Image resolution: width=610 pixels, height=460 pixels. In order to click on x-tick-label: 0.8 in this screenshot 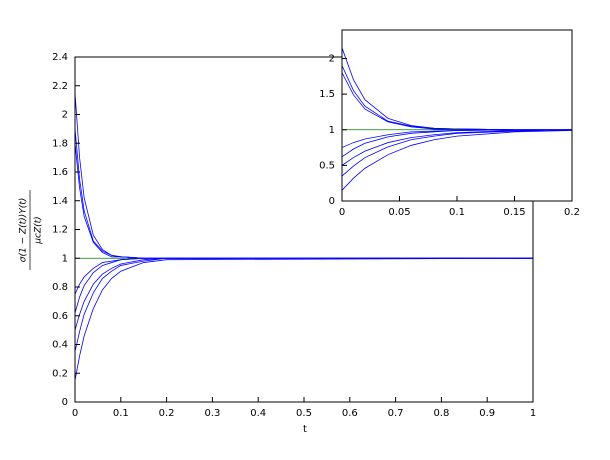, I will do `click(441, 413)`.